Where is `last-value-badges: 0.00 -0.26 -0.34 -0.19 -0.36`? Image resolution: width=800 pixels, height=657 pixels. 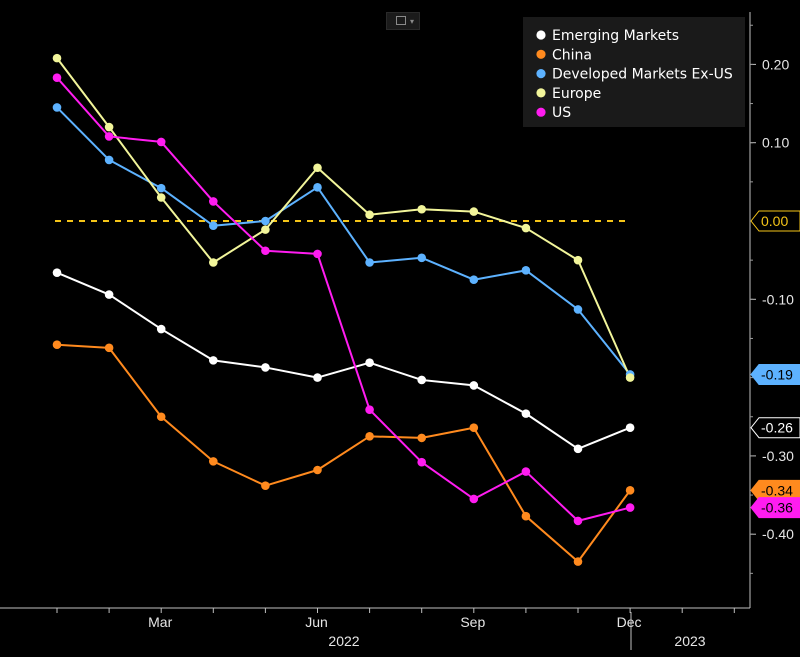 last-value-badges: 0.00 -0.26 -0.34 -0.19 -0.36 is located at coordinates (775, 364).